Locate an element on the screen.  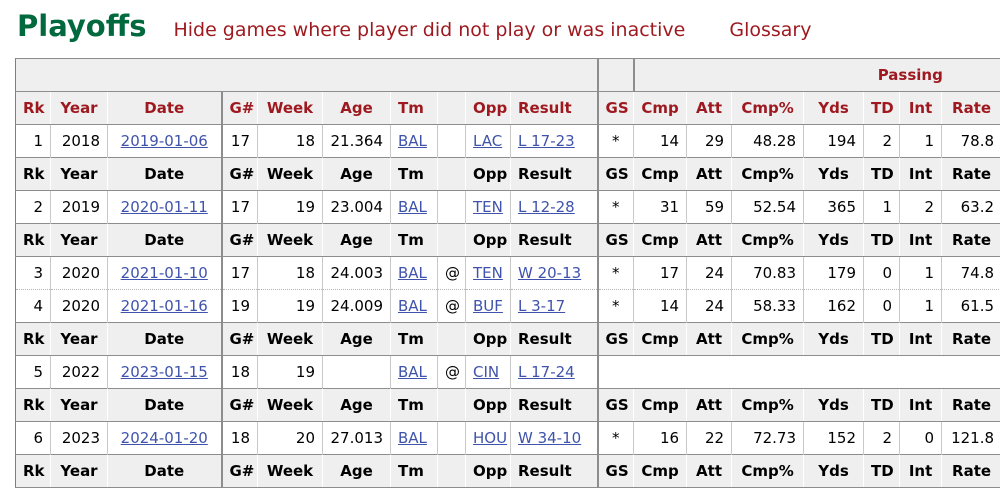
cell-at is located at coordinates (452, 141).